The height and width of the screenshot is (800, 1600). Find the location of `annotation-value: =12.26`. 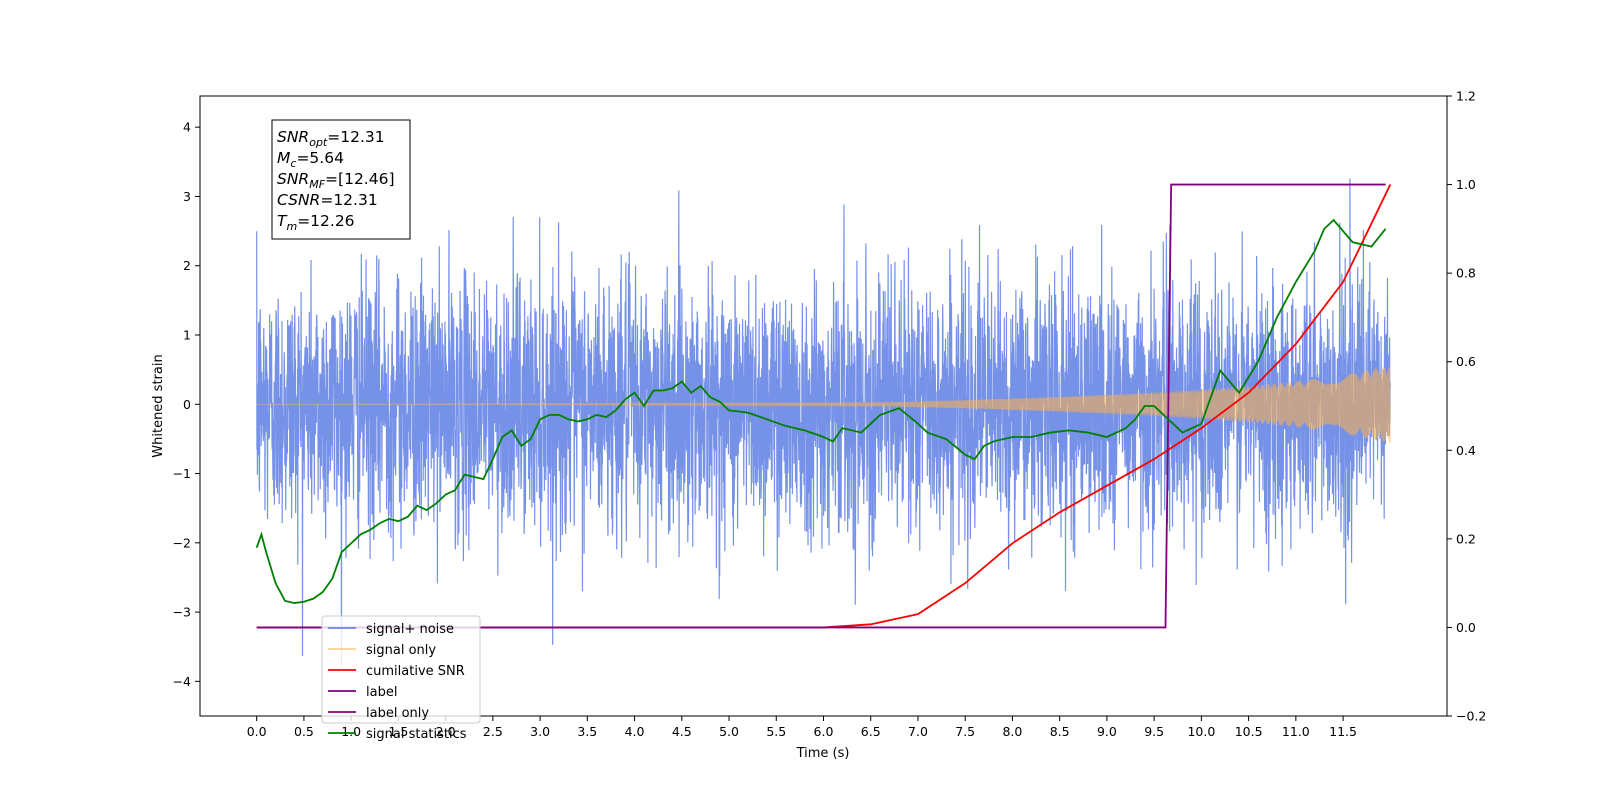

annotation-value: =12.26 is located at coordinates (325, 221).